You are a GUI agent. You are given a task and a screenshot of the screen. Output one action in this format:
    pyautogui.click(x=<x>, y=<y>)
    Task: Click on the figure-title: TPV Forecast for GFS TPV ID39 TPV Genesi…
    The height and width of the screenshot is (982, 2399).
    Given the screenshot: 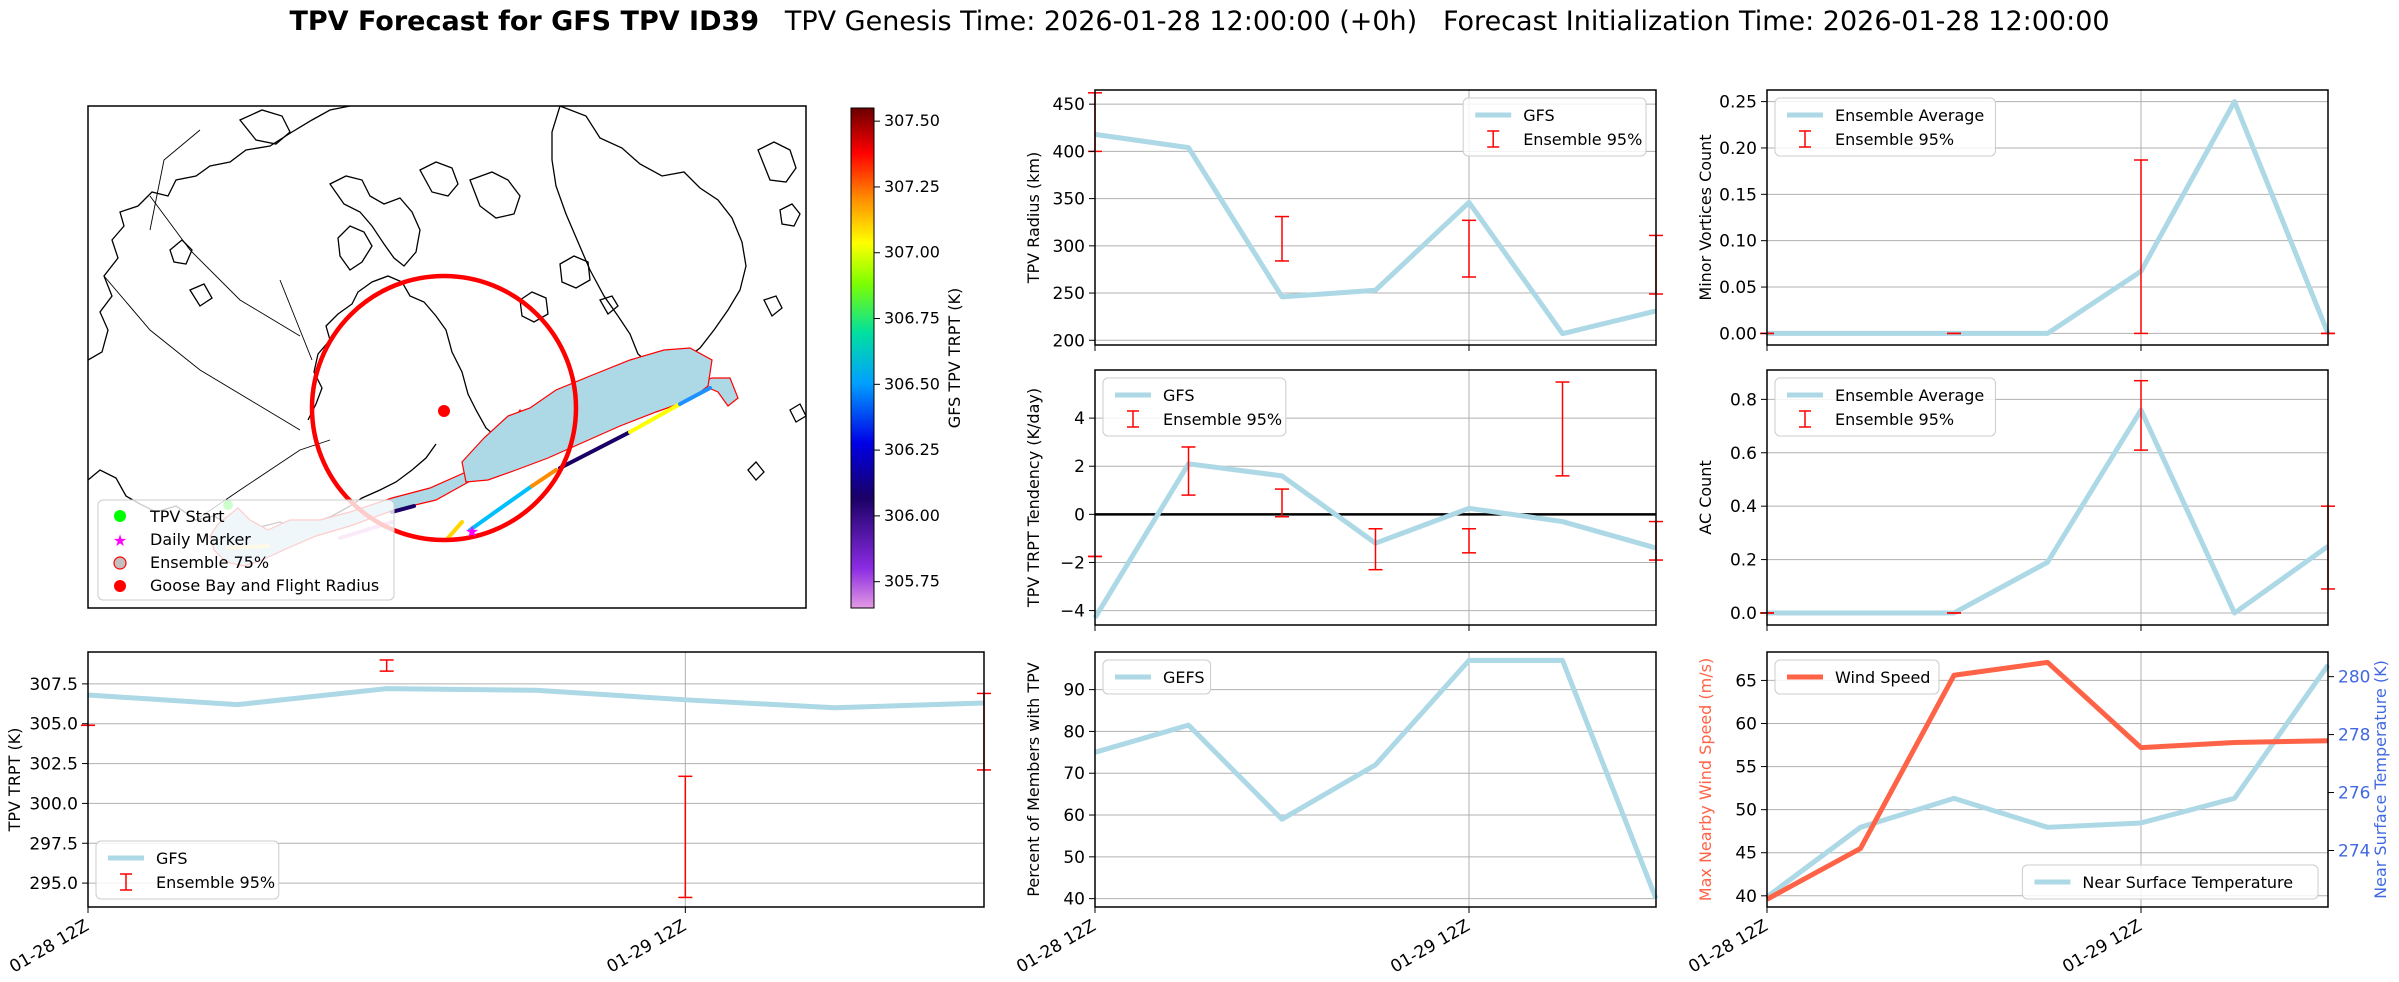 What is the action you would take?
    pyautogui.click(x=1199, y=21)
    